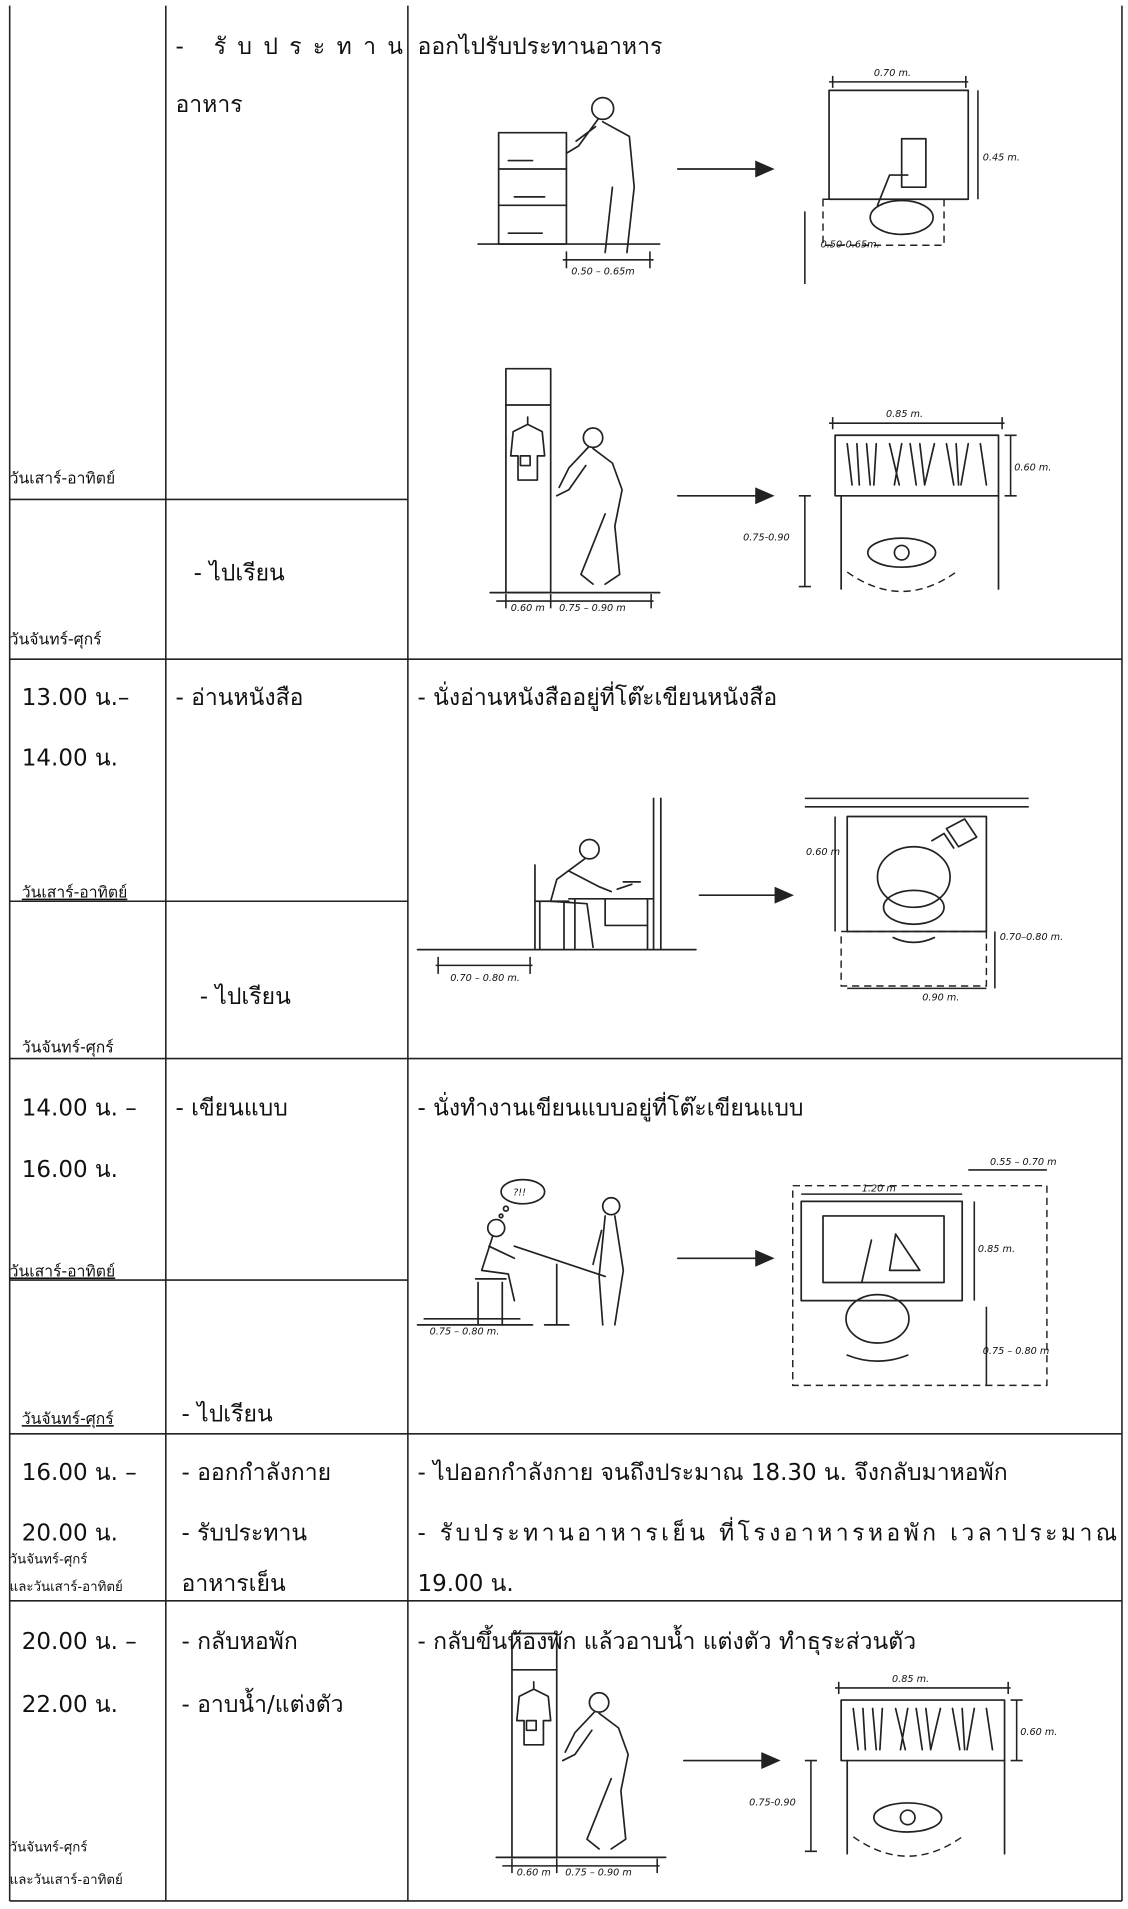  I want to click on time: 22.00 น., so click(70, 1705).